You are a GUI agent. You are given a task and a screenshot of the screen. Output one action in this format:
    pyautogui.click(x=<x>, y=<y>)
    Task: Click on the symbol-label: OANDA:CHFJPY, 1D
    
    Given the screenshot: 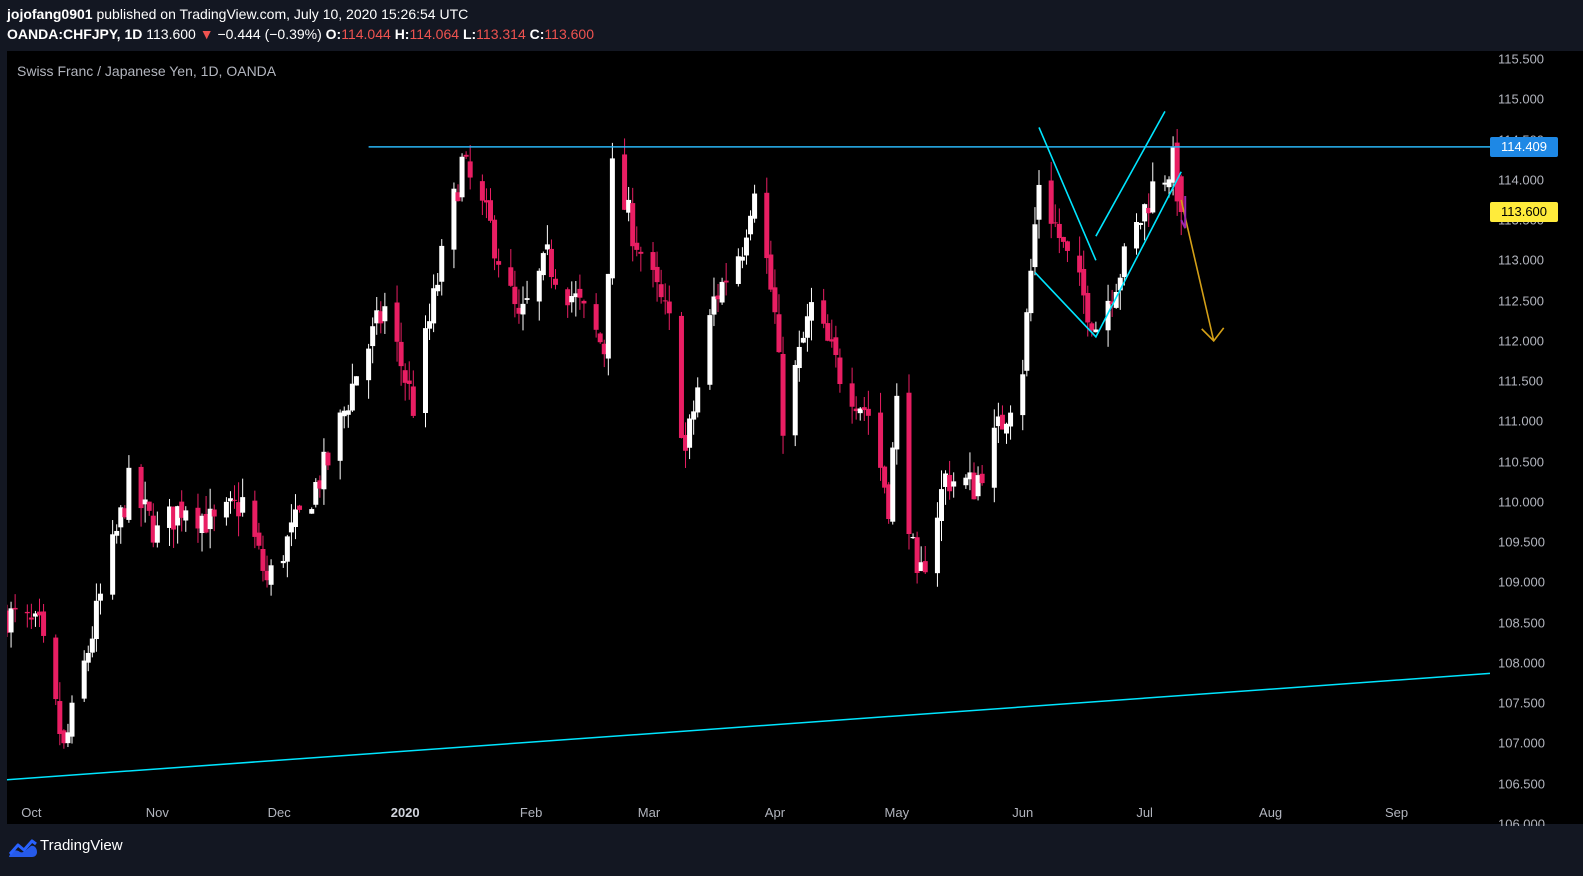 What is the action you would take?
    pyautogui.click(x=75, y=34)
    